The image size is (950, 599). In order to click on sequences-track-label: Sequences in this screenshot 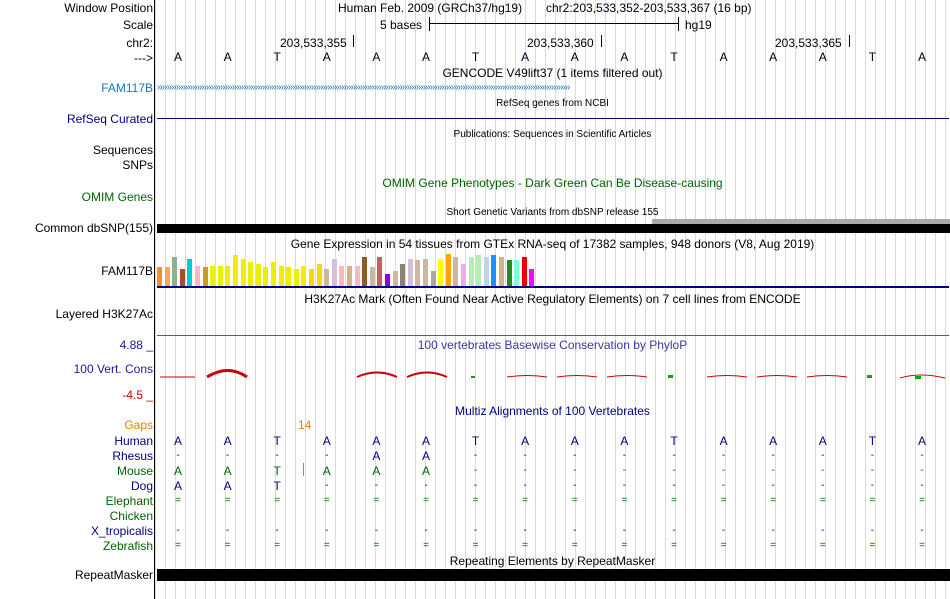, I will do `click(122, 150)`.